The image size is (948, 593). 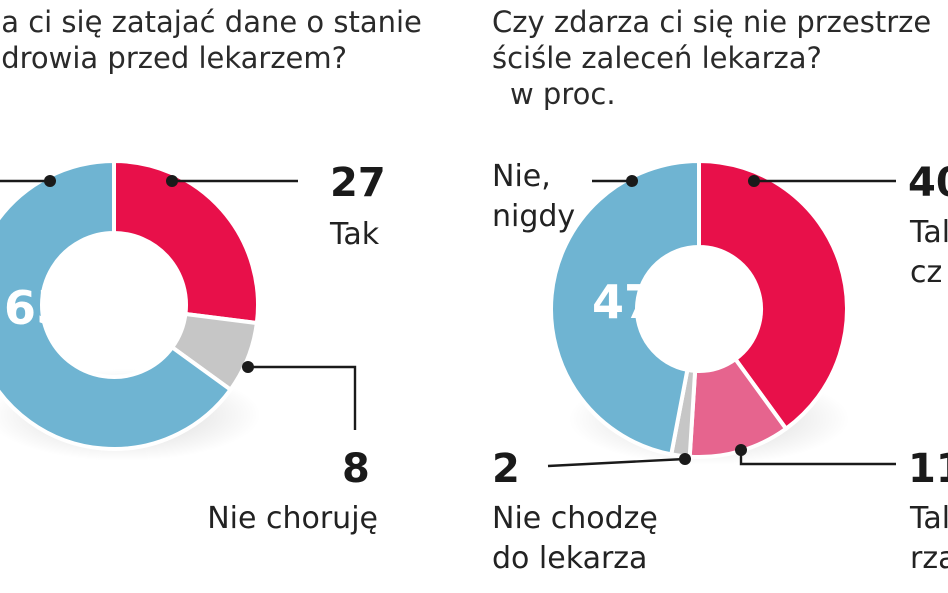 I want to click on chart2-question-line1: Czy zdarza ci się nie przestrze, so click(x=712, y=22).